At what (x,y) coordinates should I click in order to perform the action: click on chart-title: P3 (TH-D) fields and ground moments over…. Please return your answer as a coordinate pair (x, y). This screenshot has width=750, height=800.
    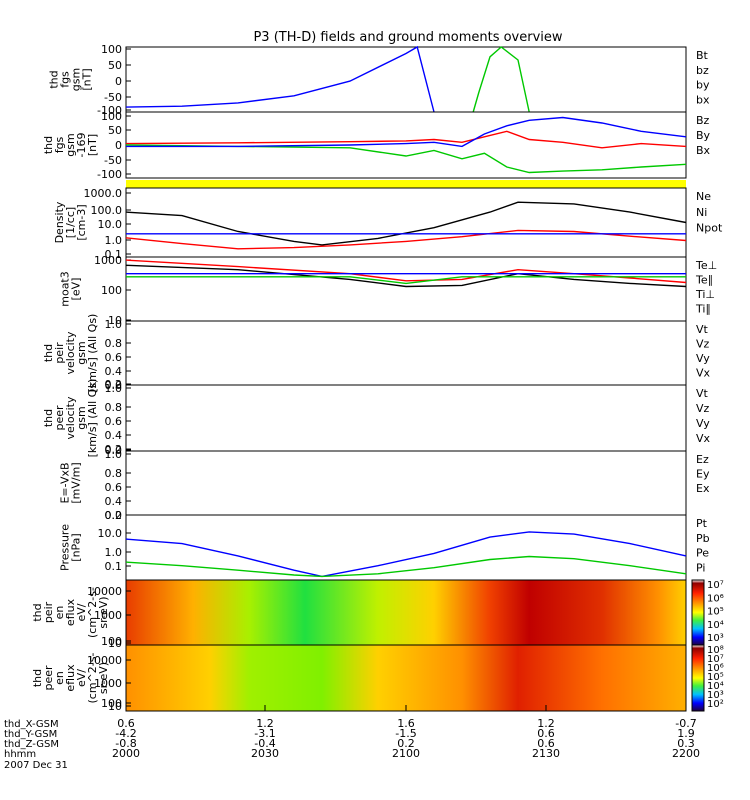
    Looking at the image, I should click on (407, 37).